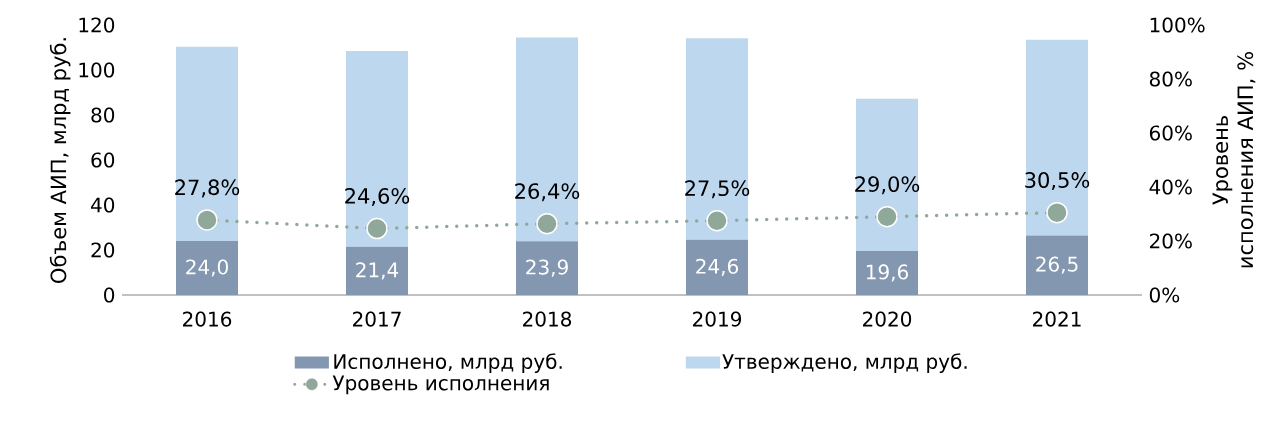 The width and height of the screenshot is (1279, 423). What do you see at coordinates (717, 189) in the screenshot?
I see `data-label: 27,5%` at bounding box center [717, 189].